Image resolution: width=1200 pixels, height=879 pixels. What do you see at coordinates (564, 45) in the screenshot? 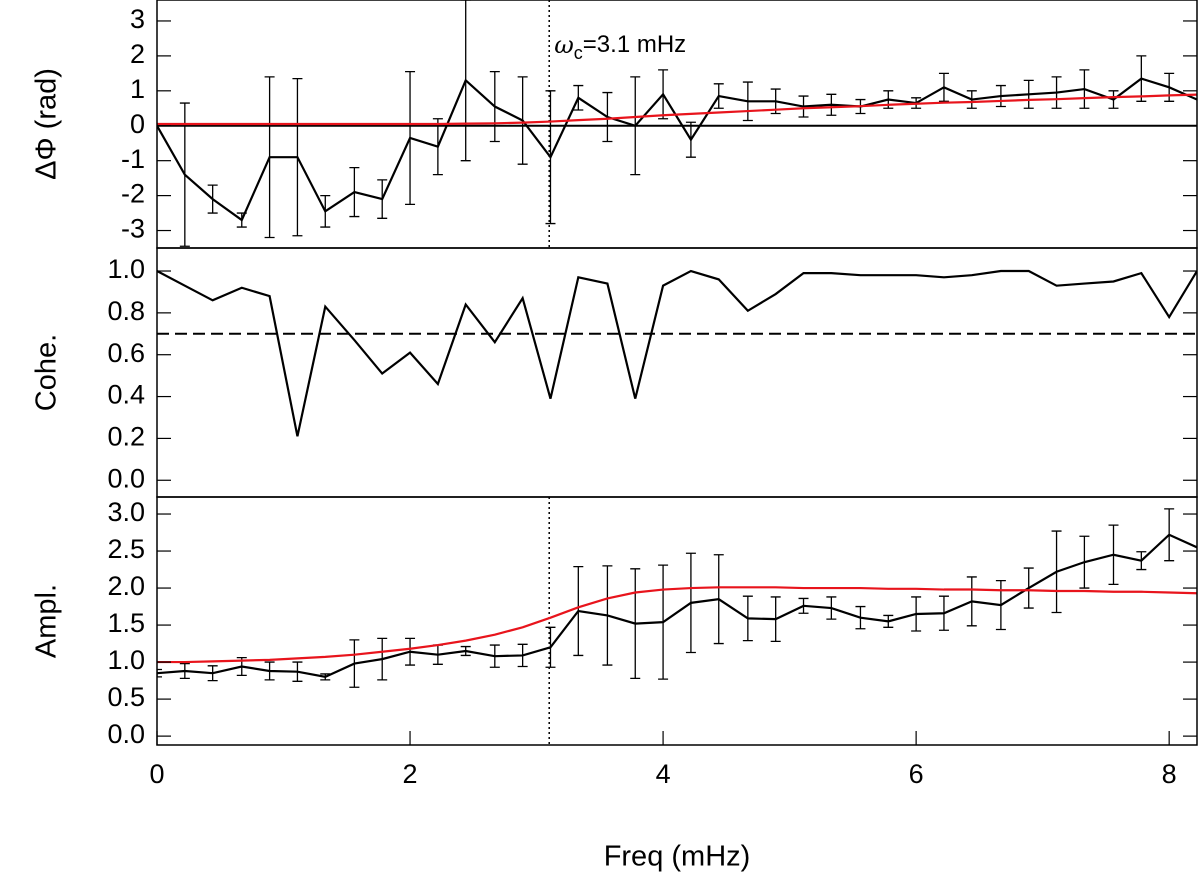
I see `annotation-symbol: ω` at bounding box center [564, 45].